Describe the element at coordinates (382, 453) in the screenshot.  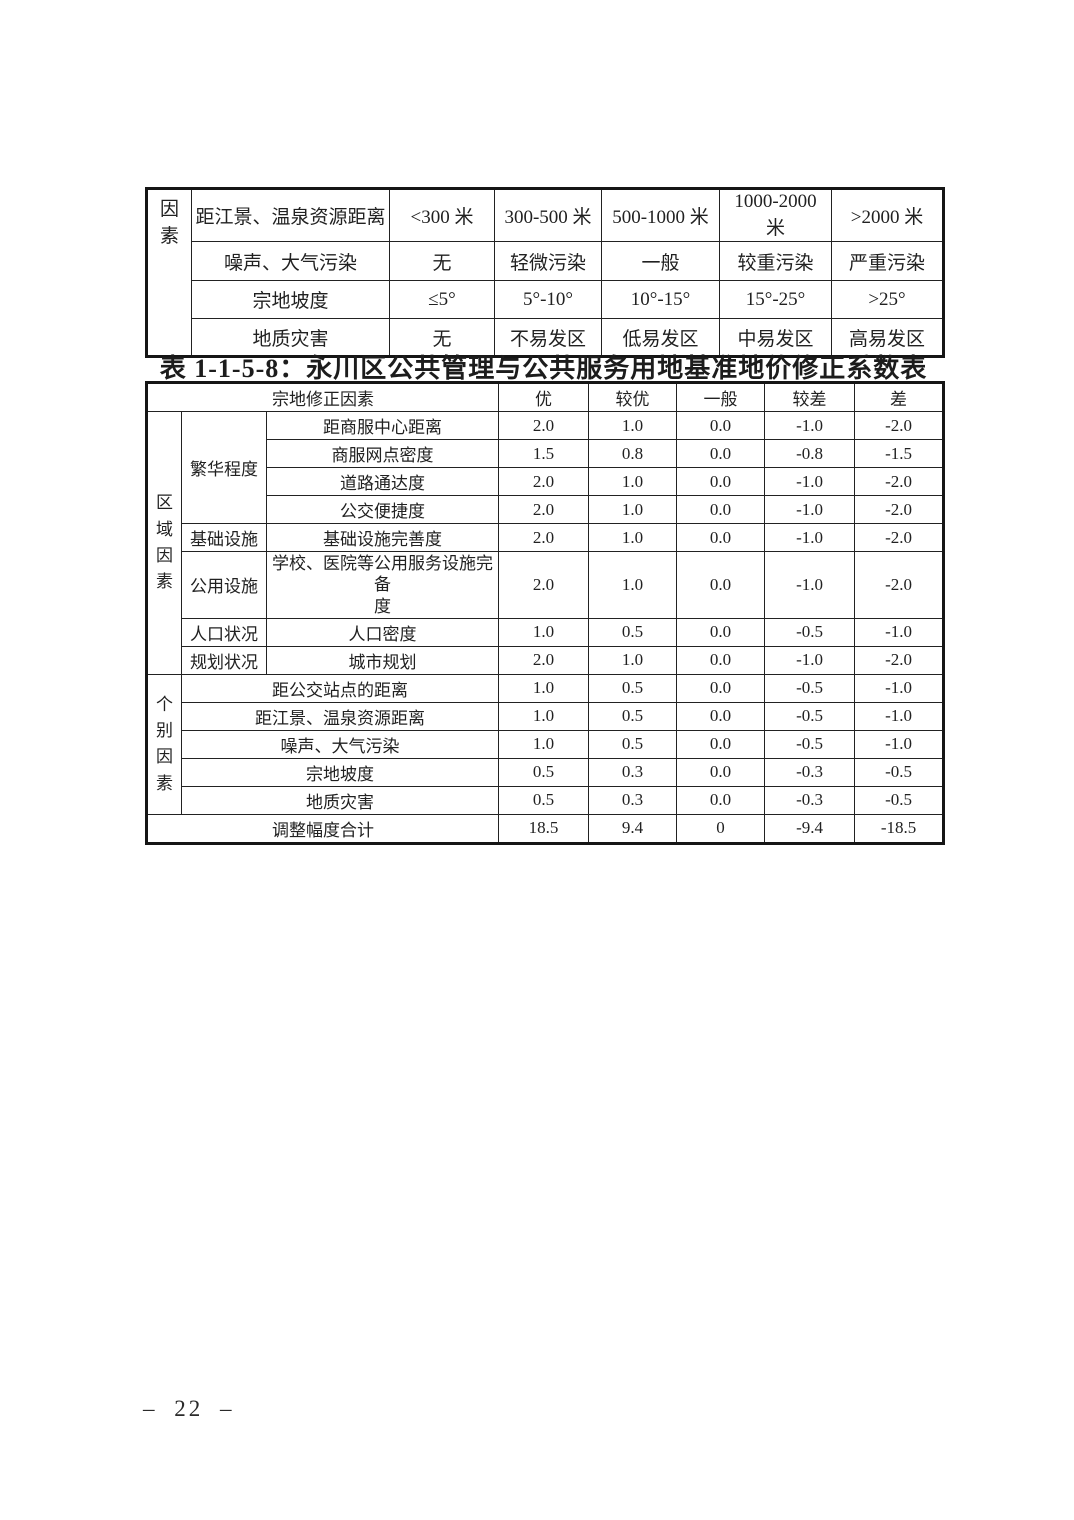
I see `factor-label: 商服网点密度` at that location.